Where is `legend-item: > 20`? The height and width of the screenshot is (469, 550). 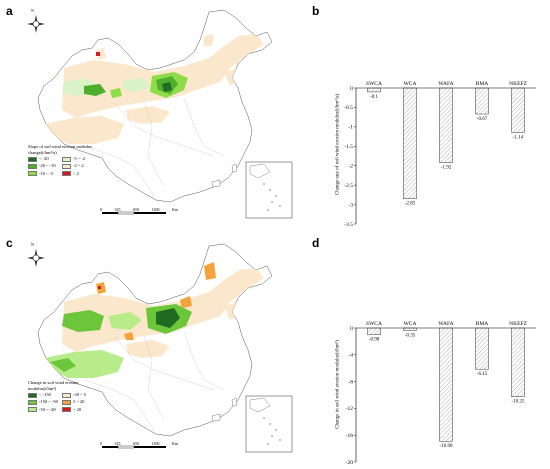 legend-item: > 20 is located at coordinates (79, 410).